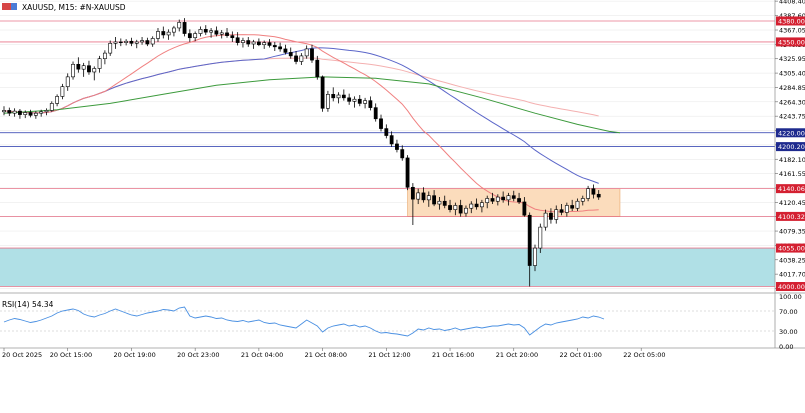 This screenshot has height=413, width=805. Describe the element at coordinates (22, 355) in the screenshot. I see `time-tick-label: 20 Oct 2025` at that location.